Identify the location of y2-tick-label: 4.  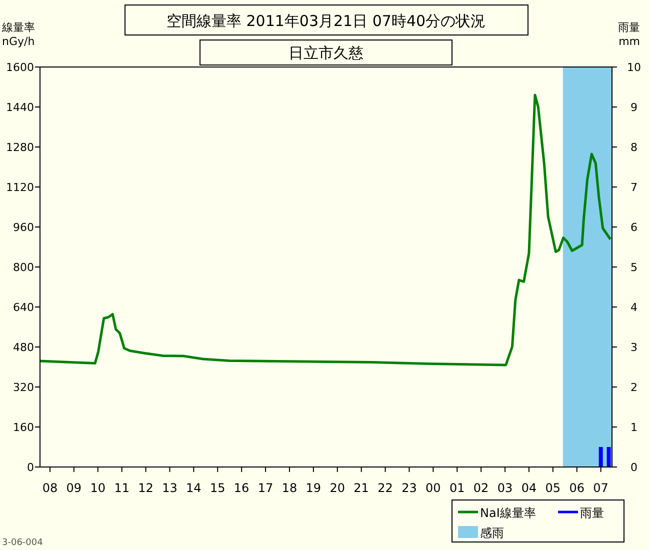
(634, 307).